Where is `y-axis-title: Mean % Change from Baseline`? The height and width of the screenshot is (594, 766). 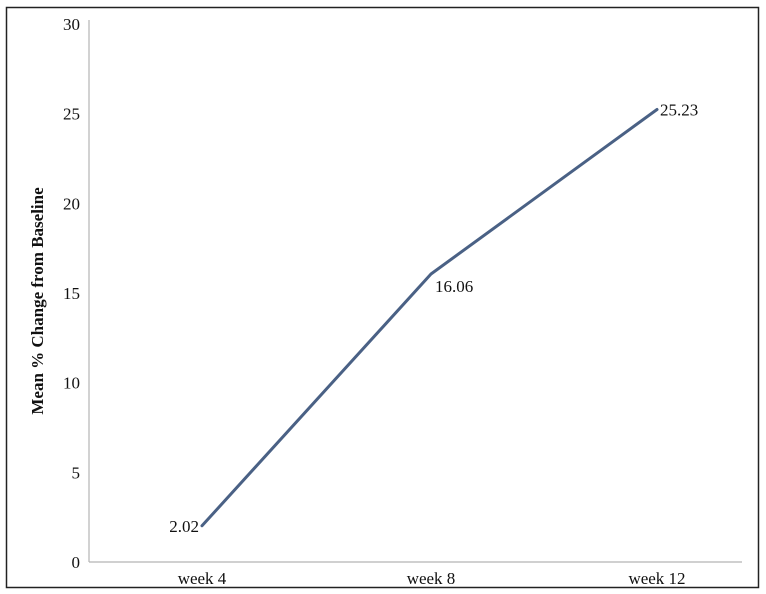 y-axis-title: Mean % Change from Baseline is located at coordinates (37, 301).